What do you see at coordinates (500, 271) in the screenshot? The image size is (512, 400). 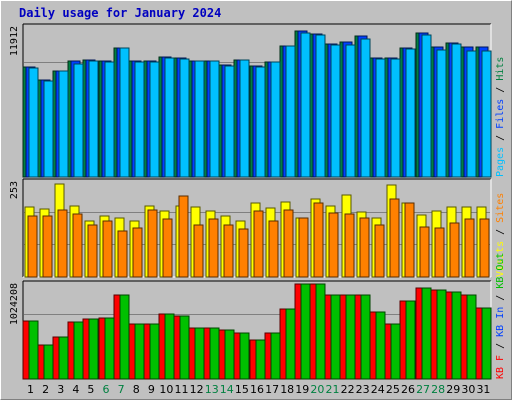 I see `legend-item-kb-out: KB Out` at bounding box center [500, 271].